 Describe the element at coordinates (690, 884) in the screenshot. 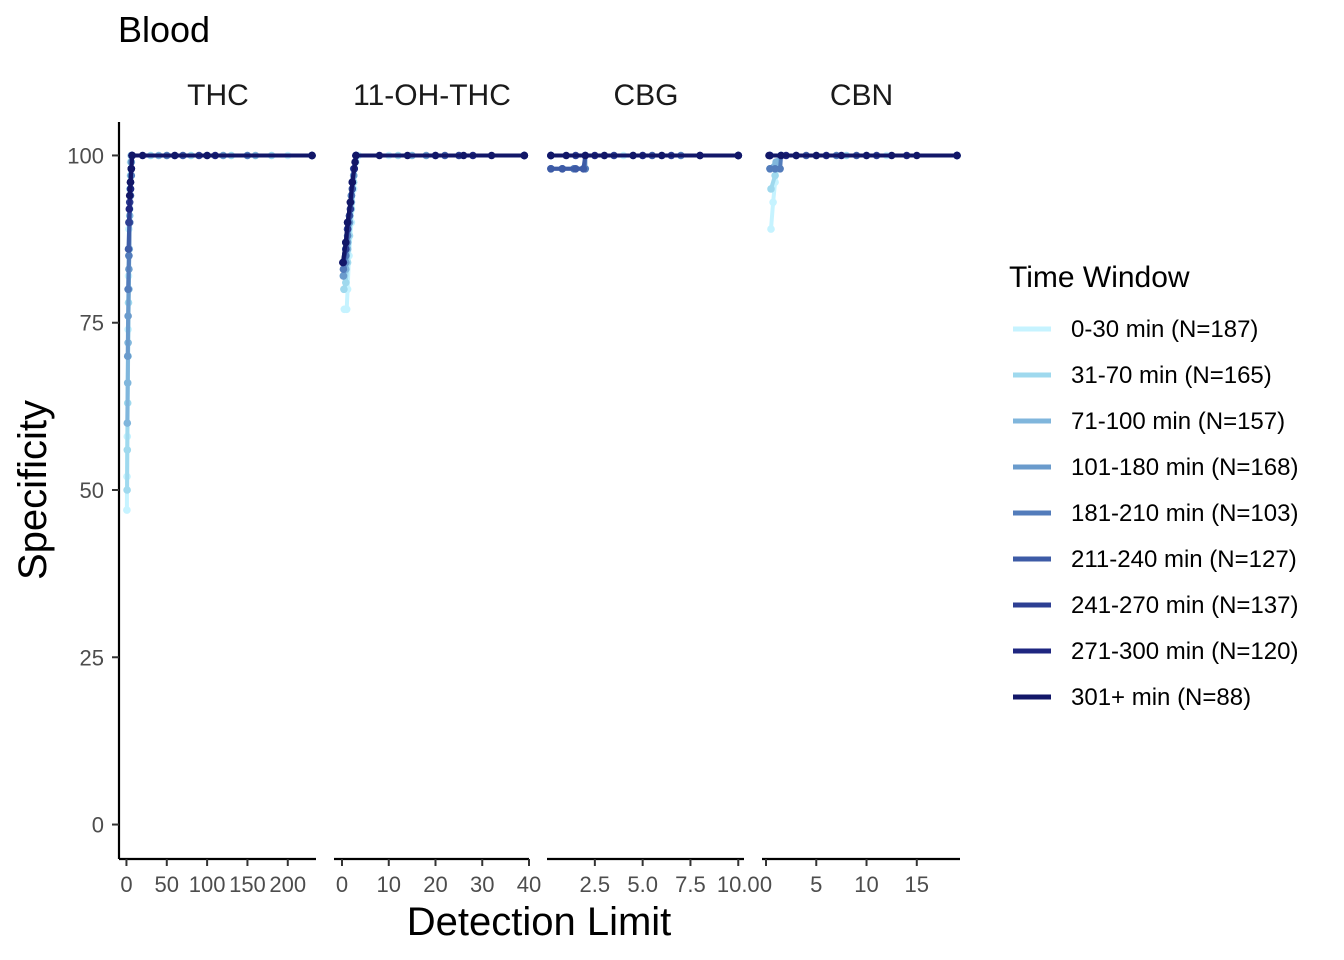

I see `x-tick-label: 7.5` at that location.